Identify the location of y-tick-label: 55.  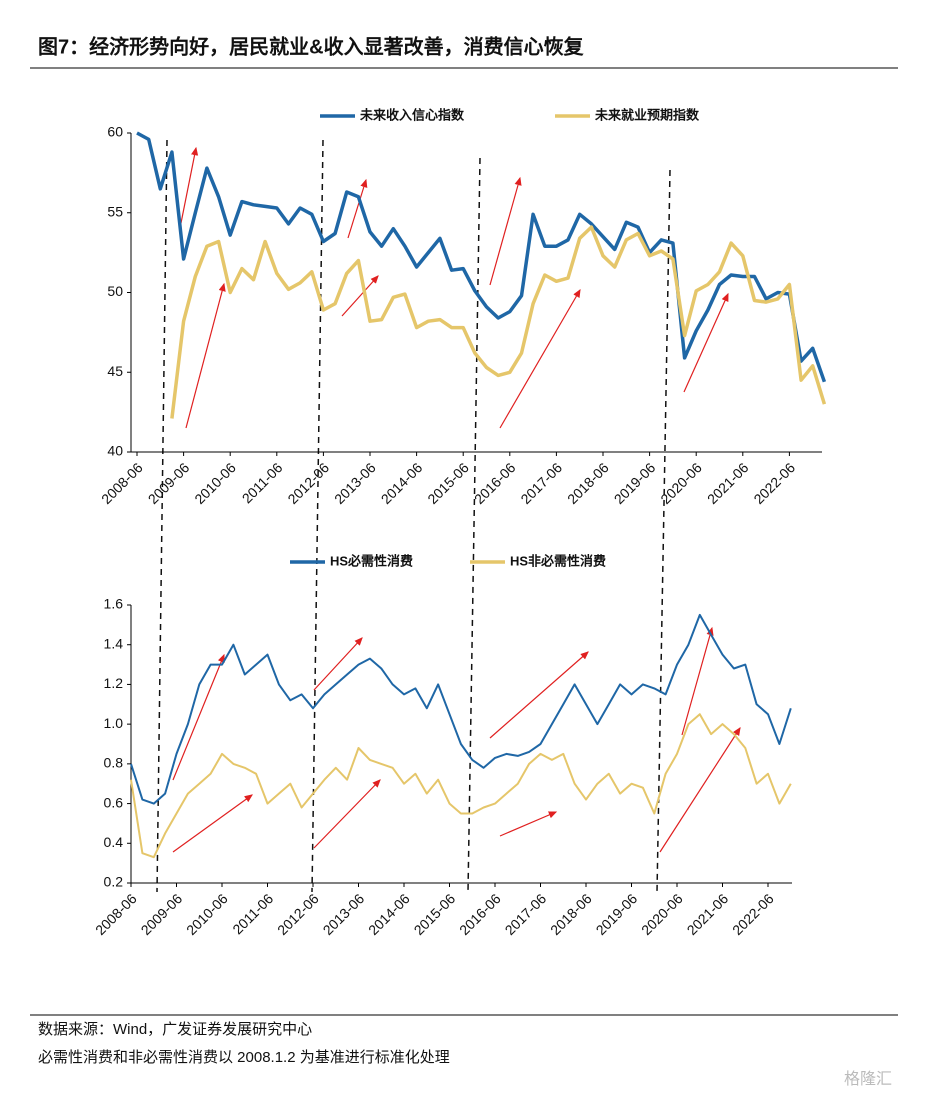
(115, 211).